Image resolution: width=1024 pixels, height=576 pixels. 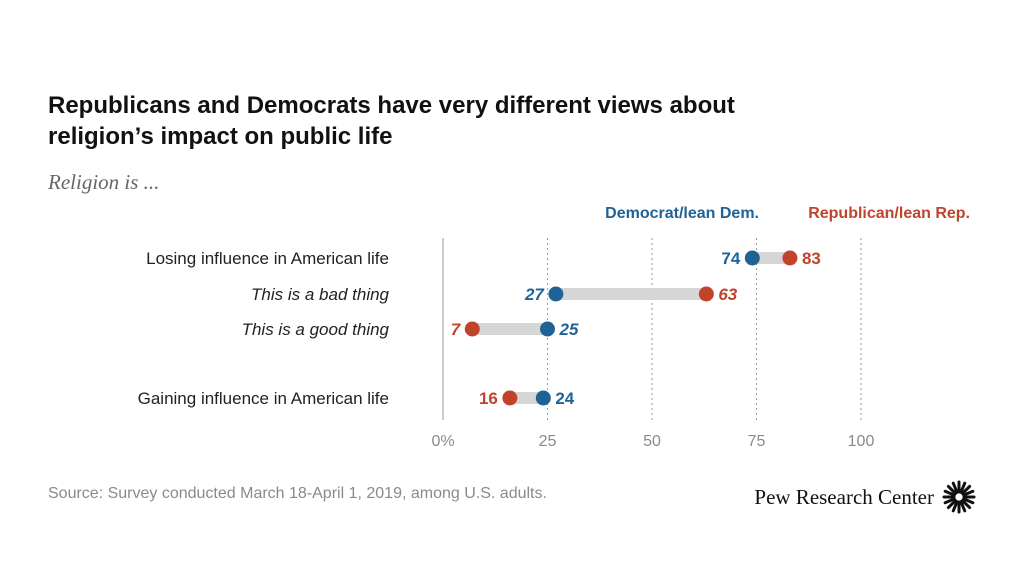 I want to click on legend-rep: Republican/lean Rep., so click(x=889, y=213).